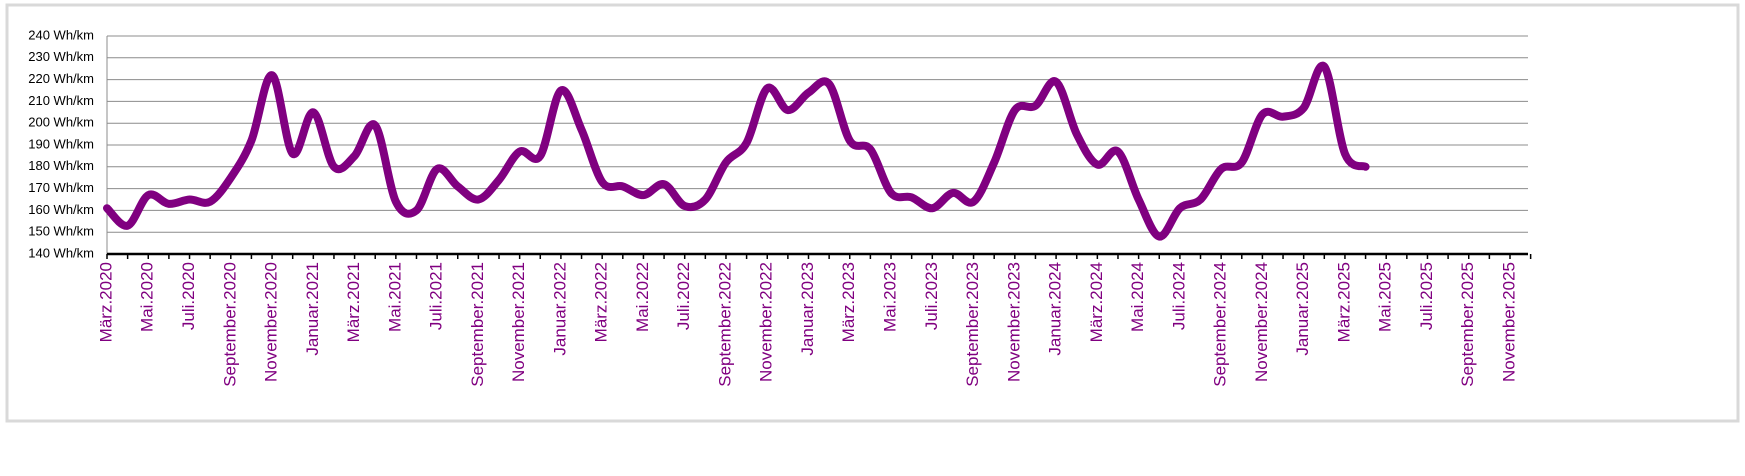 The height and width of the screenshot is (476, 1745). I want to click on x-tick-label: September.2025, so click(1467, 324).